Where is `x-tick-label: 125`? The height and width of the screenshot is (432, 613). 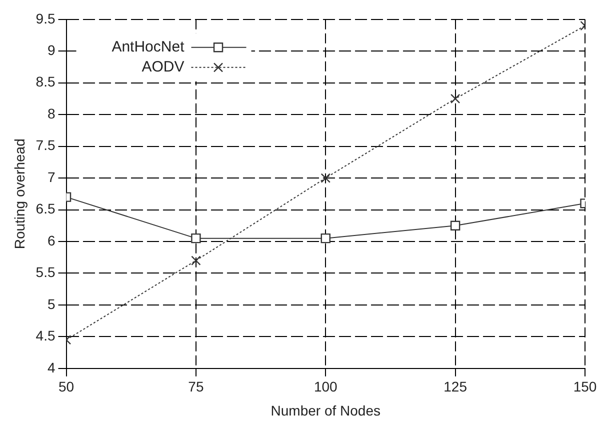
x-tick-label: 125 is located at coordinates (456, 386).